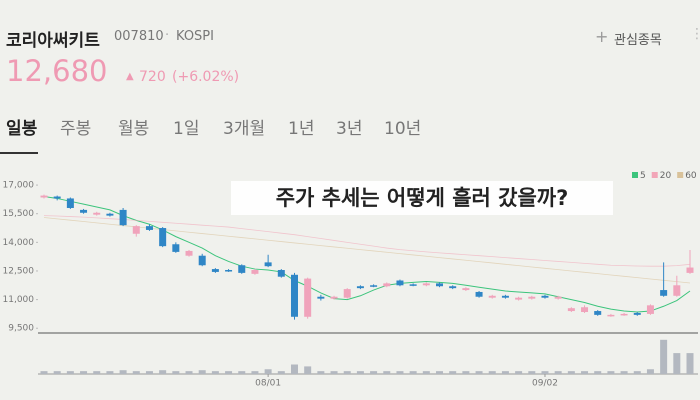 The image size is (700, 400). What do you see at coordinates (244, 129) in the screenshot?
I see `tab: 3개월` at bounding box center [244, 129].